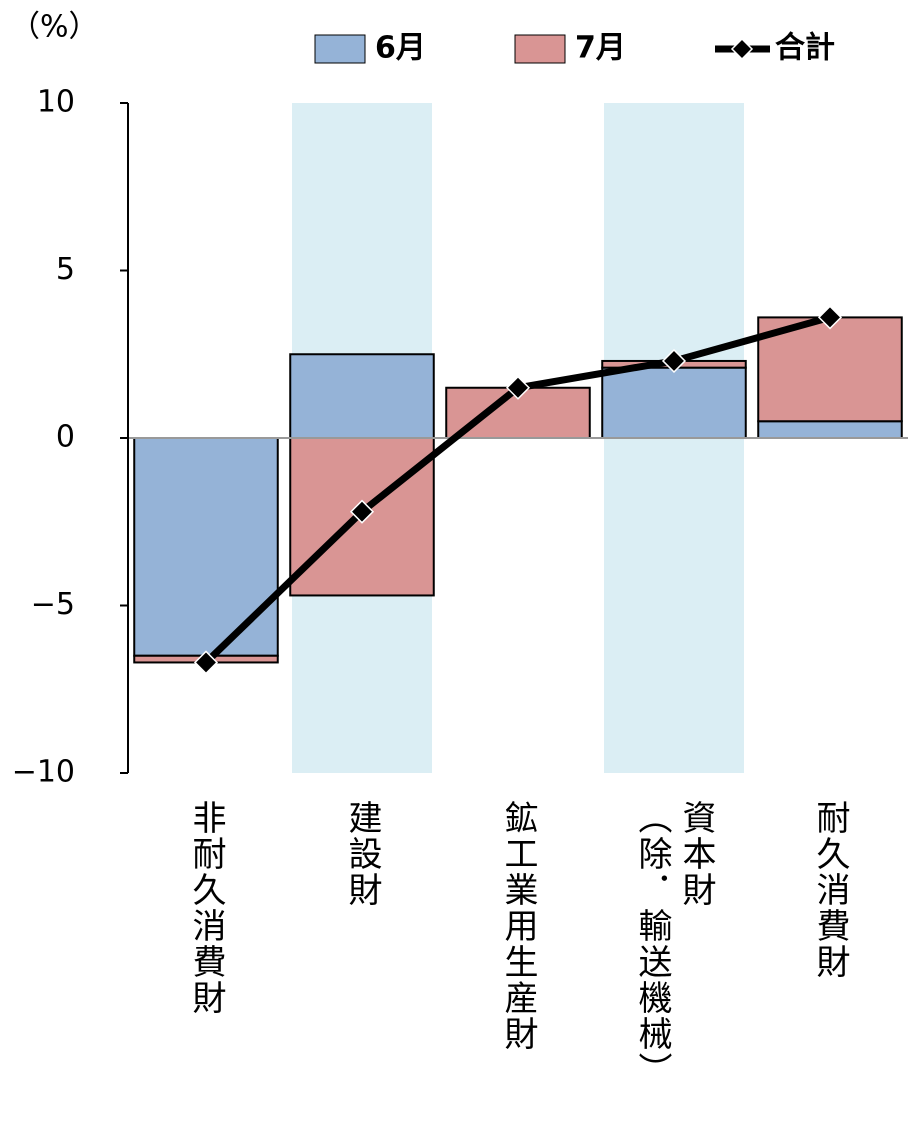 This screenshot has width=908, height=1122. I want to click on legend-label: 6月, so click(400, 48).